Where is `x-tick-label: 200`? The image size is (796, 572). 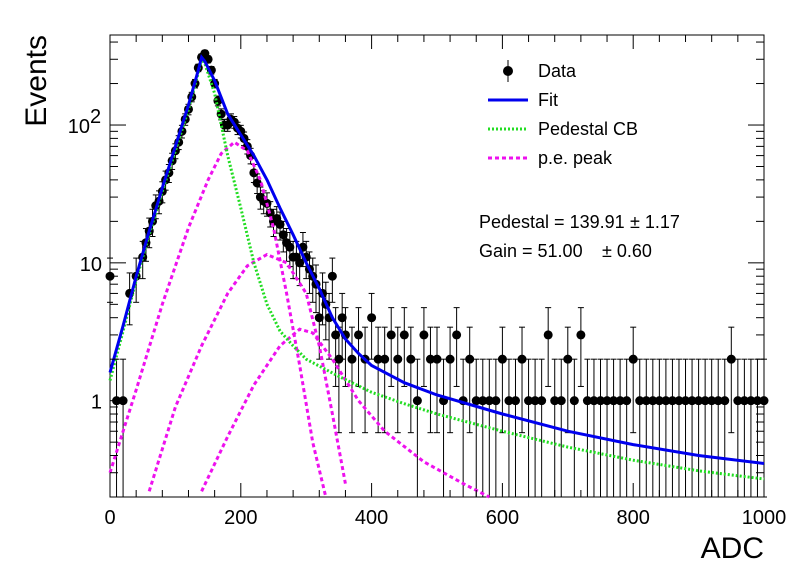 x-tick-label: 200 is located at coordinates (240, 518).